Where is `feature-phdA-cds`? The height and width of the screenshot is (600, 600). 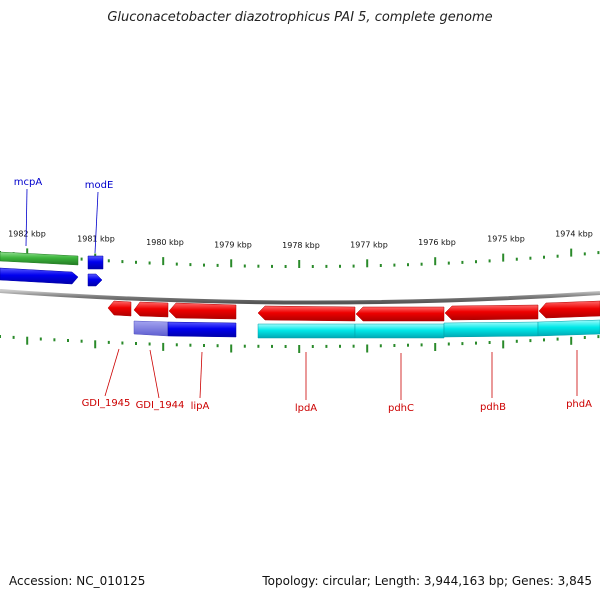
feature-phdA-cds is located at coordinates (568, 328).